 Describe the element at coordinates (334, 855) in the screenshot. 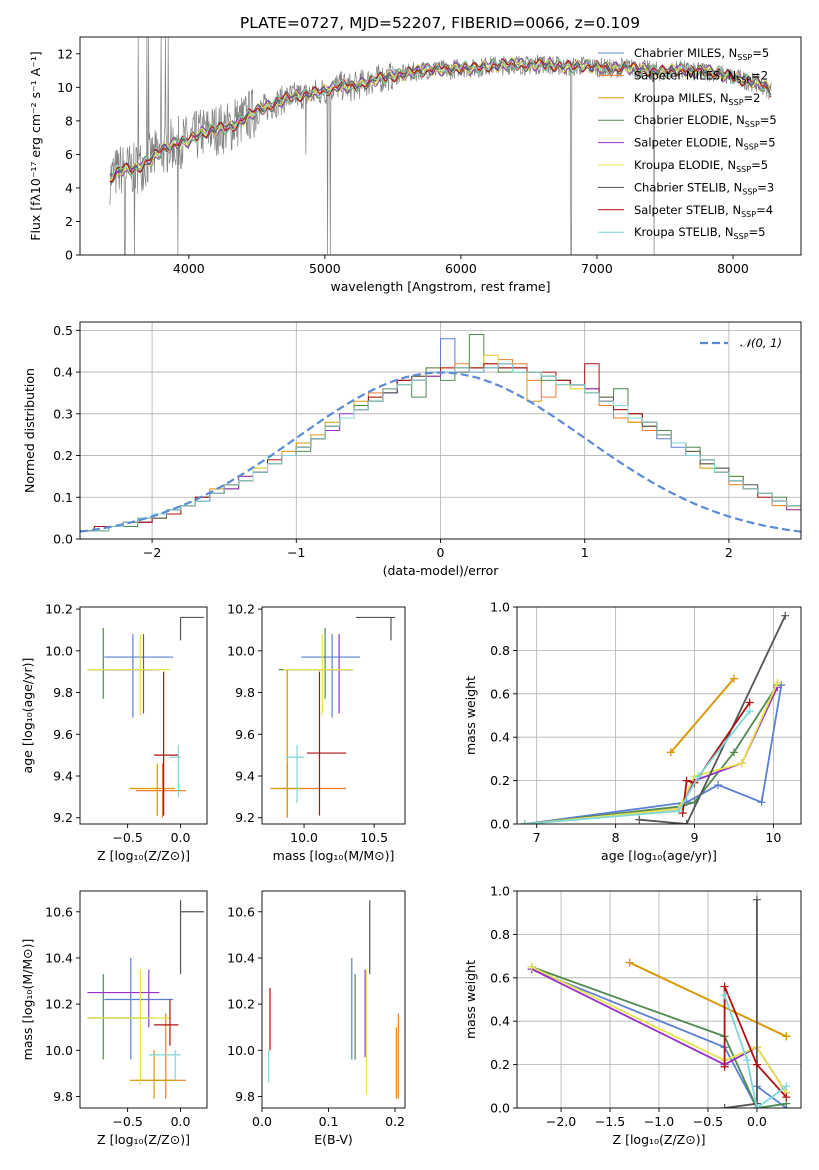

I see `age-vs-mass-xlabel: mass [log₁₀(M/M⊙)]` at that location.